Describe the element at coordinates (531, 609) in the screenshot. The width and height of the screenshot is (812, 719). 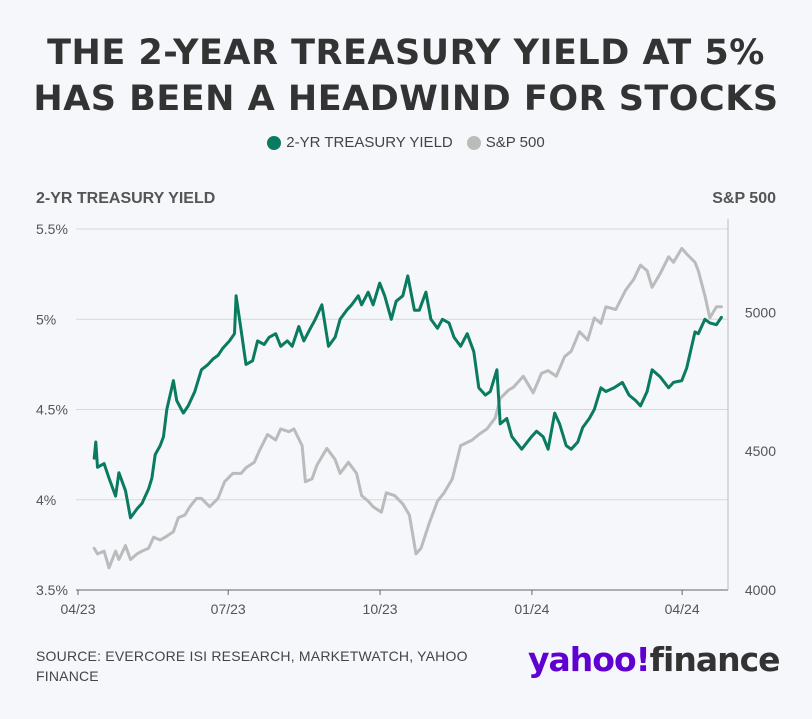
I see `x-tick-label: 01/24` at that location.